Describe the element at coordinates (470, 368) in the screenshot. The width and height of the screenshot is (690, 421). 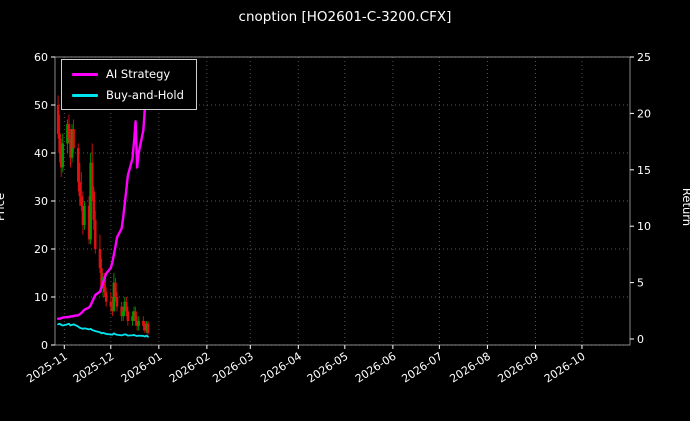
I see `svg-text: 2026-08` at that location.